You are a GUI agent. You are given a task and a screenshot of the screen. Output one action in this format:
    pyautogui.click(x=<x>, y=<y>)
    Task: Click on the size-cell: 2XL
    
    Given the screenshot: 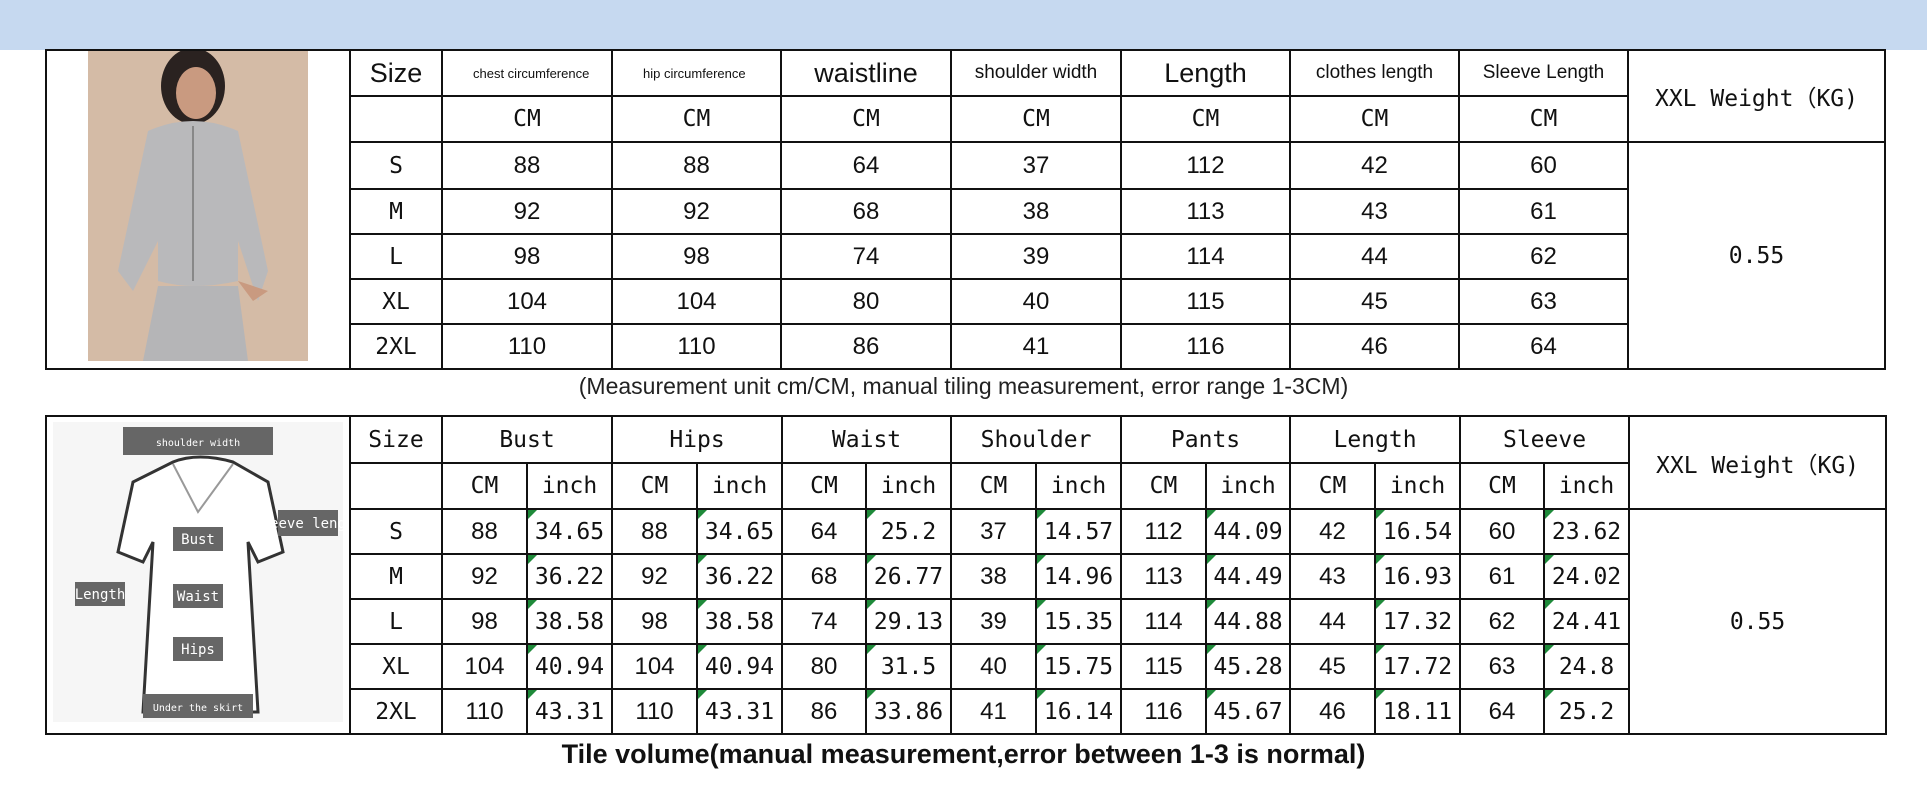 What is the action you would take?
    pyautogui.click(x=396, y=711)
    